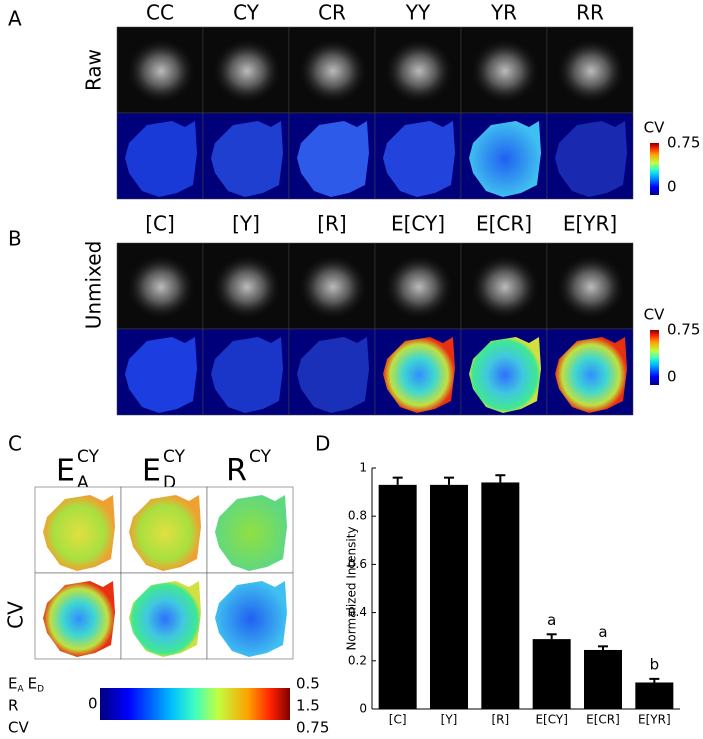 This screenshot has width=703, height=739. I want to click on column-header: CC, so click(160, 13).